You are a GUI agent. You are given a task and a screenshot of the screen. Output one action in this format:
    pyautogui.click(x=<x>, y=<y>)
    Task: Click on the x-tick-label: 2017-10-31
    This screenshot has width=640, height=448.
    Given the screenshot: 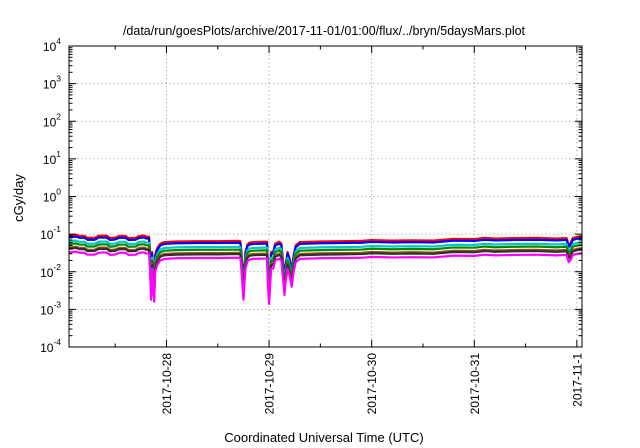 What is the action you would take?
    pyautogui.click(x=475, y=384)
    